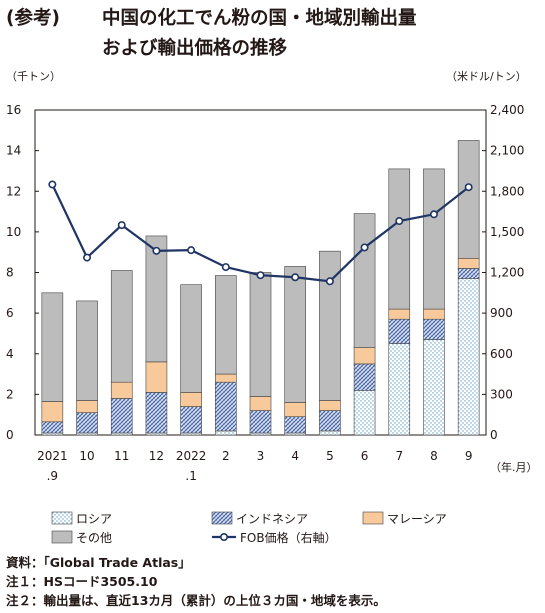 The width and height of the screenshot is (545, 613). I want to click on x-tick-label: 9, so click(469, 456).